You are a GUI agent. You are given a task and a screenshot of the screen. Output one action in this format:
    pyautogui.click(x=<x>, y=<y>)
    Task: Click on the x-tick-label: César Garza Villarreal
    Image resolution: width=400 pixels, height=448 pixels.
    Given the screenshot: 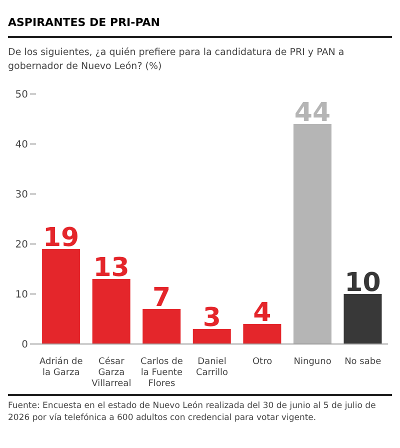 What is the action you would take?
    pyautogui.click(x=112, y=372)
    